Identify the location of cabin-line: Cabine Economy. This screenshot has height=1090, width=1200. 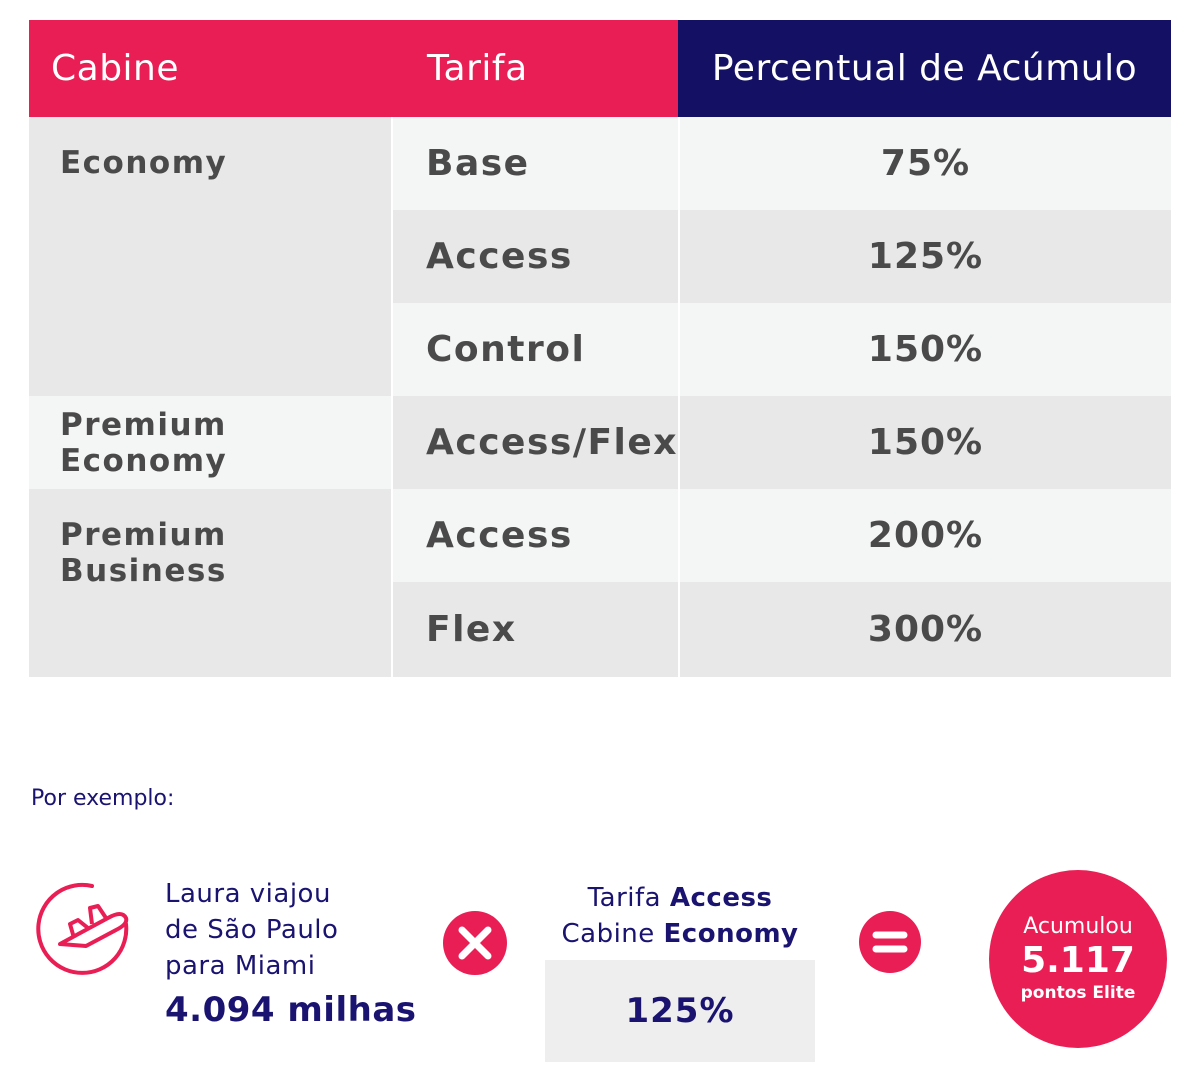
(680, 934).